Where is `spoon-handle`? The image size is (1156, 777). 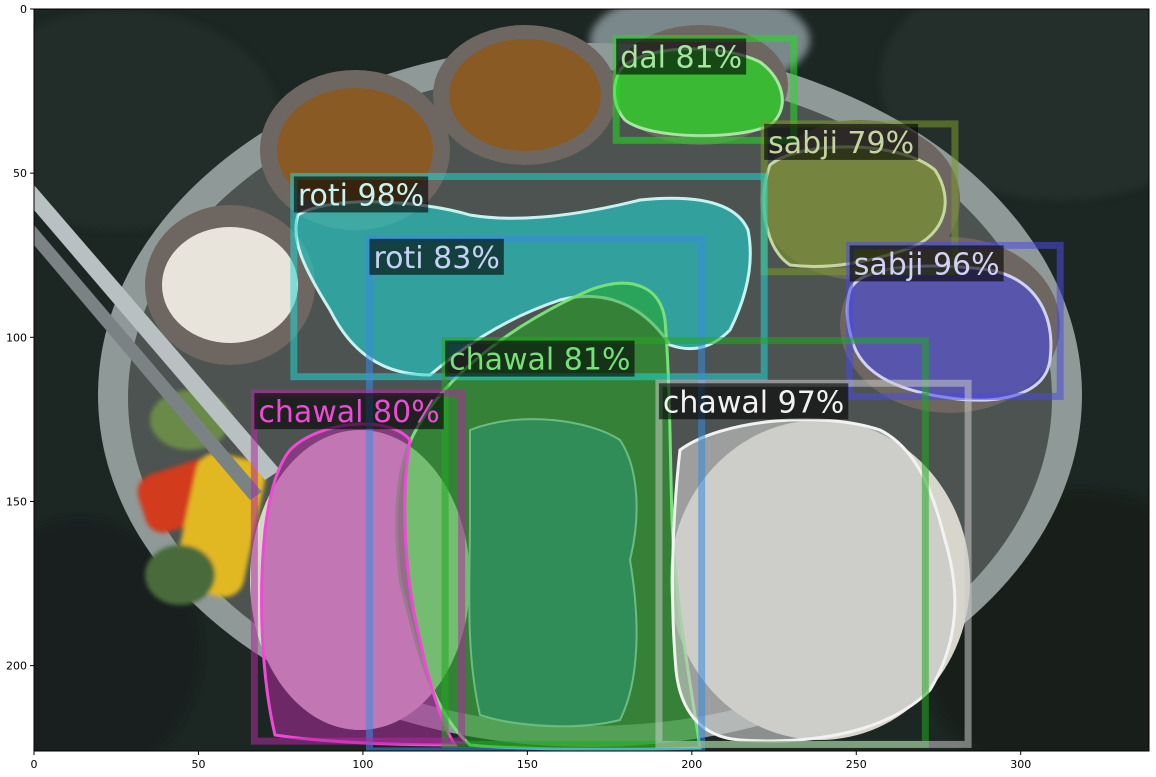
spoon-handle is located at coordinates (157, 332).